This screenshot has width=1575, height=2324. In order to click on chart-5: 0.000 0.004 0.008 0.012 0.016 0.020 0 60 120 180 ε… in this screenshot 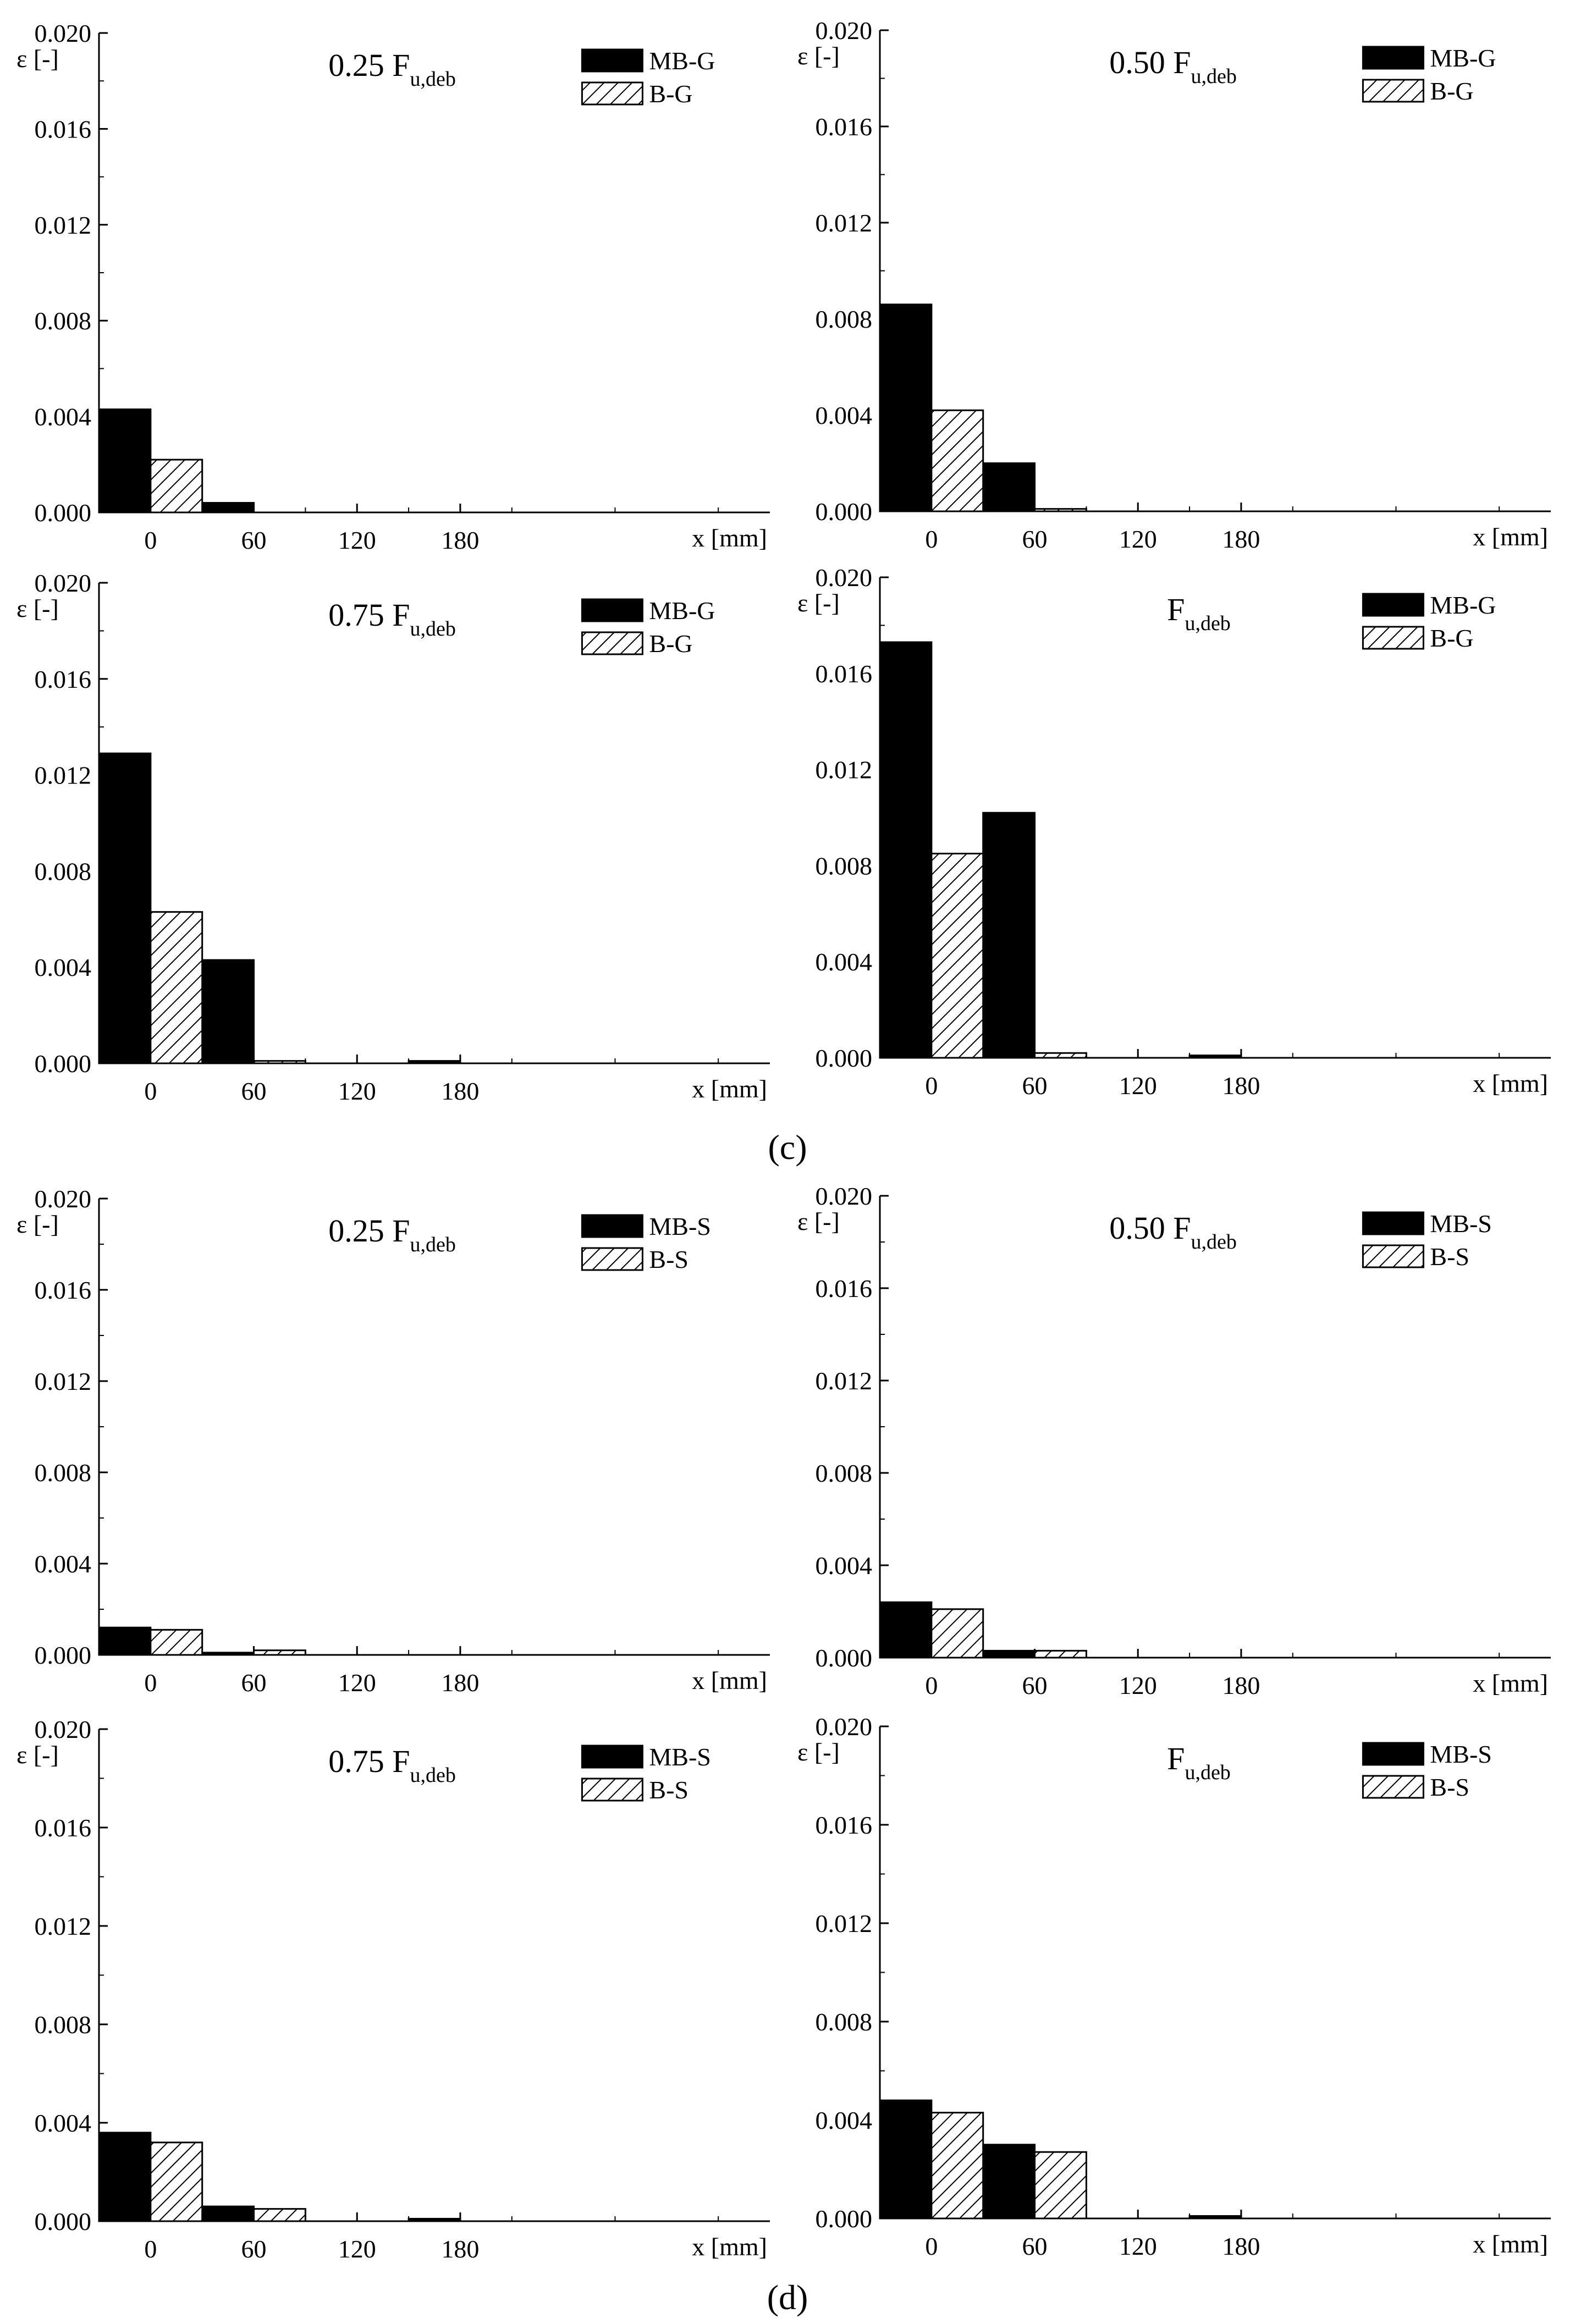, I will do `click(393, 1441)`.